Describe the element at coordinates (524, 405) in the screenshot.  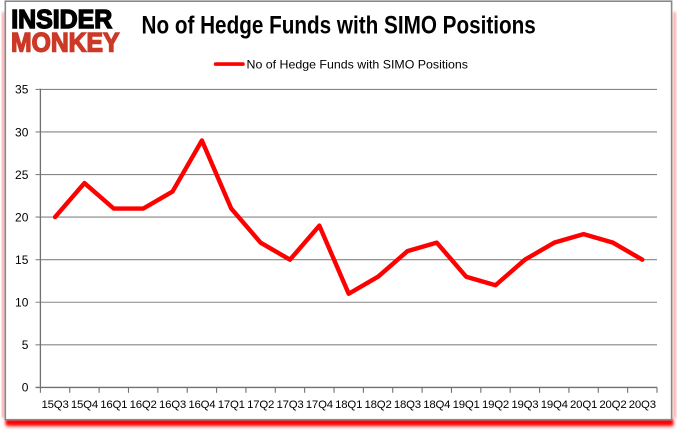
I see `svg-text: 19Q3` at that location.